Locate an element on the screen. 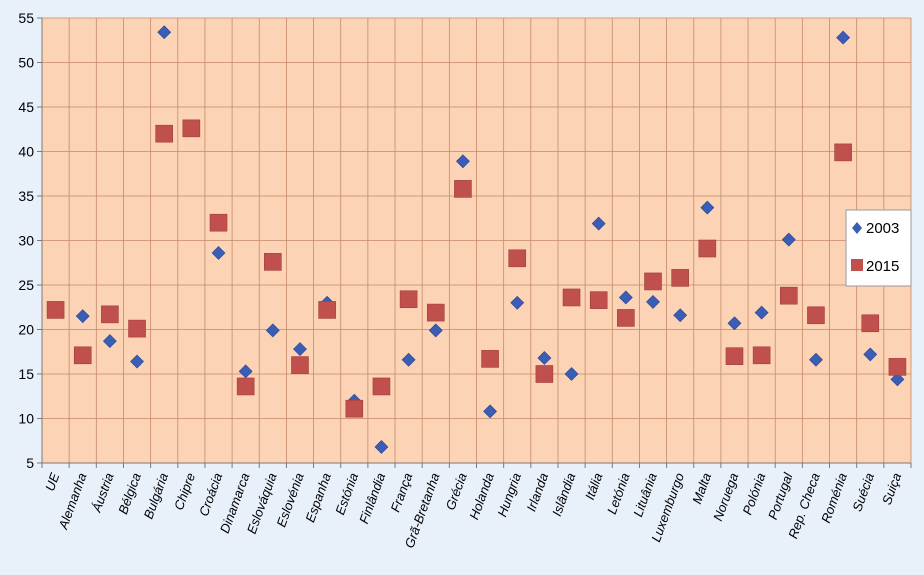 The width and height of the screenshot is (924, 575). y-tick-label: 55 is located at coordinates (26, 18).